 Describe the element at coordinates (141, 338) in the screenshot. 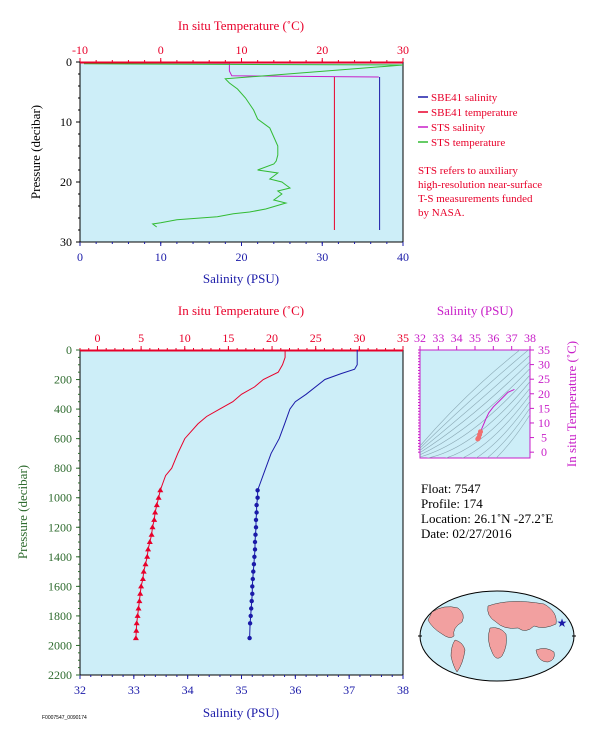

I see `main-temp-tick-label: 5` at that location.